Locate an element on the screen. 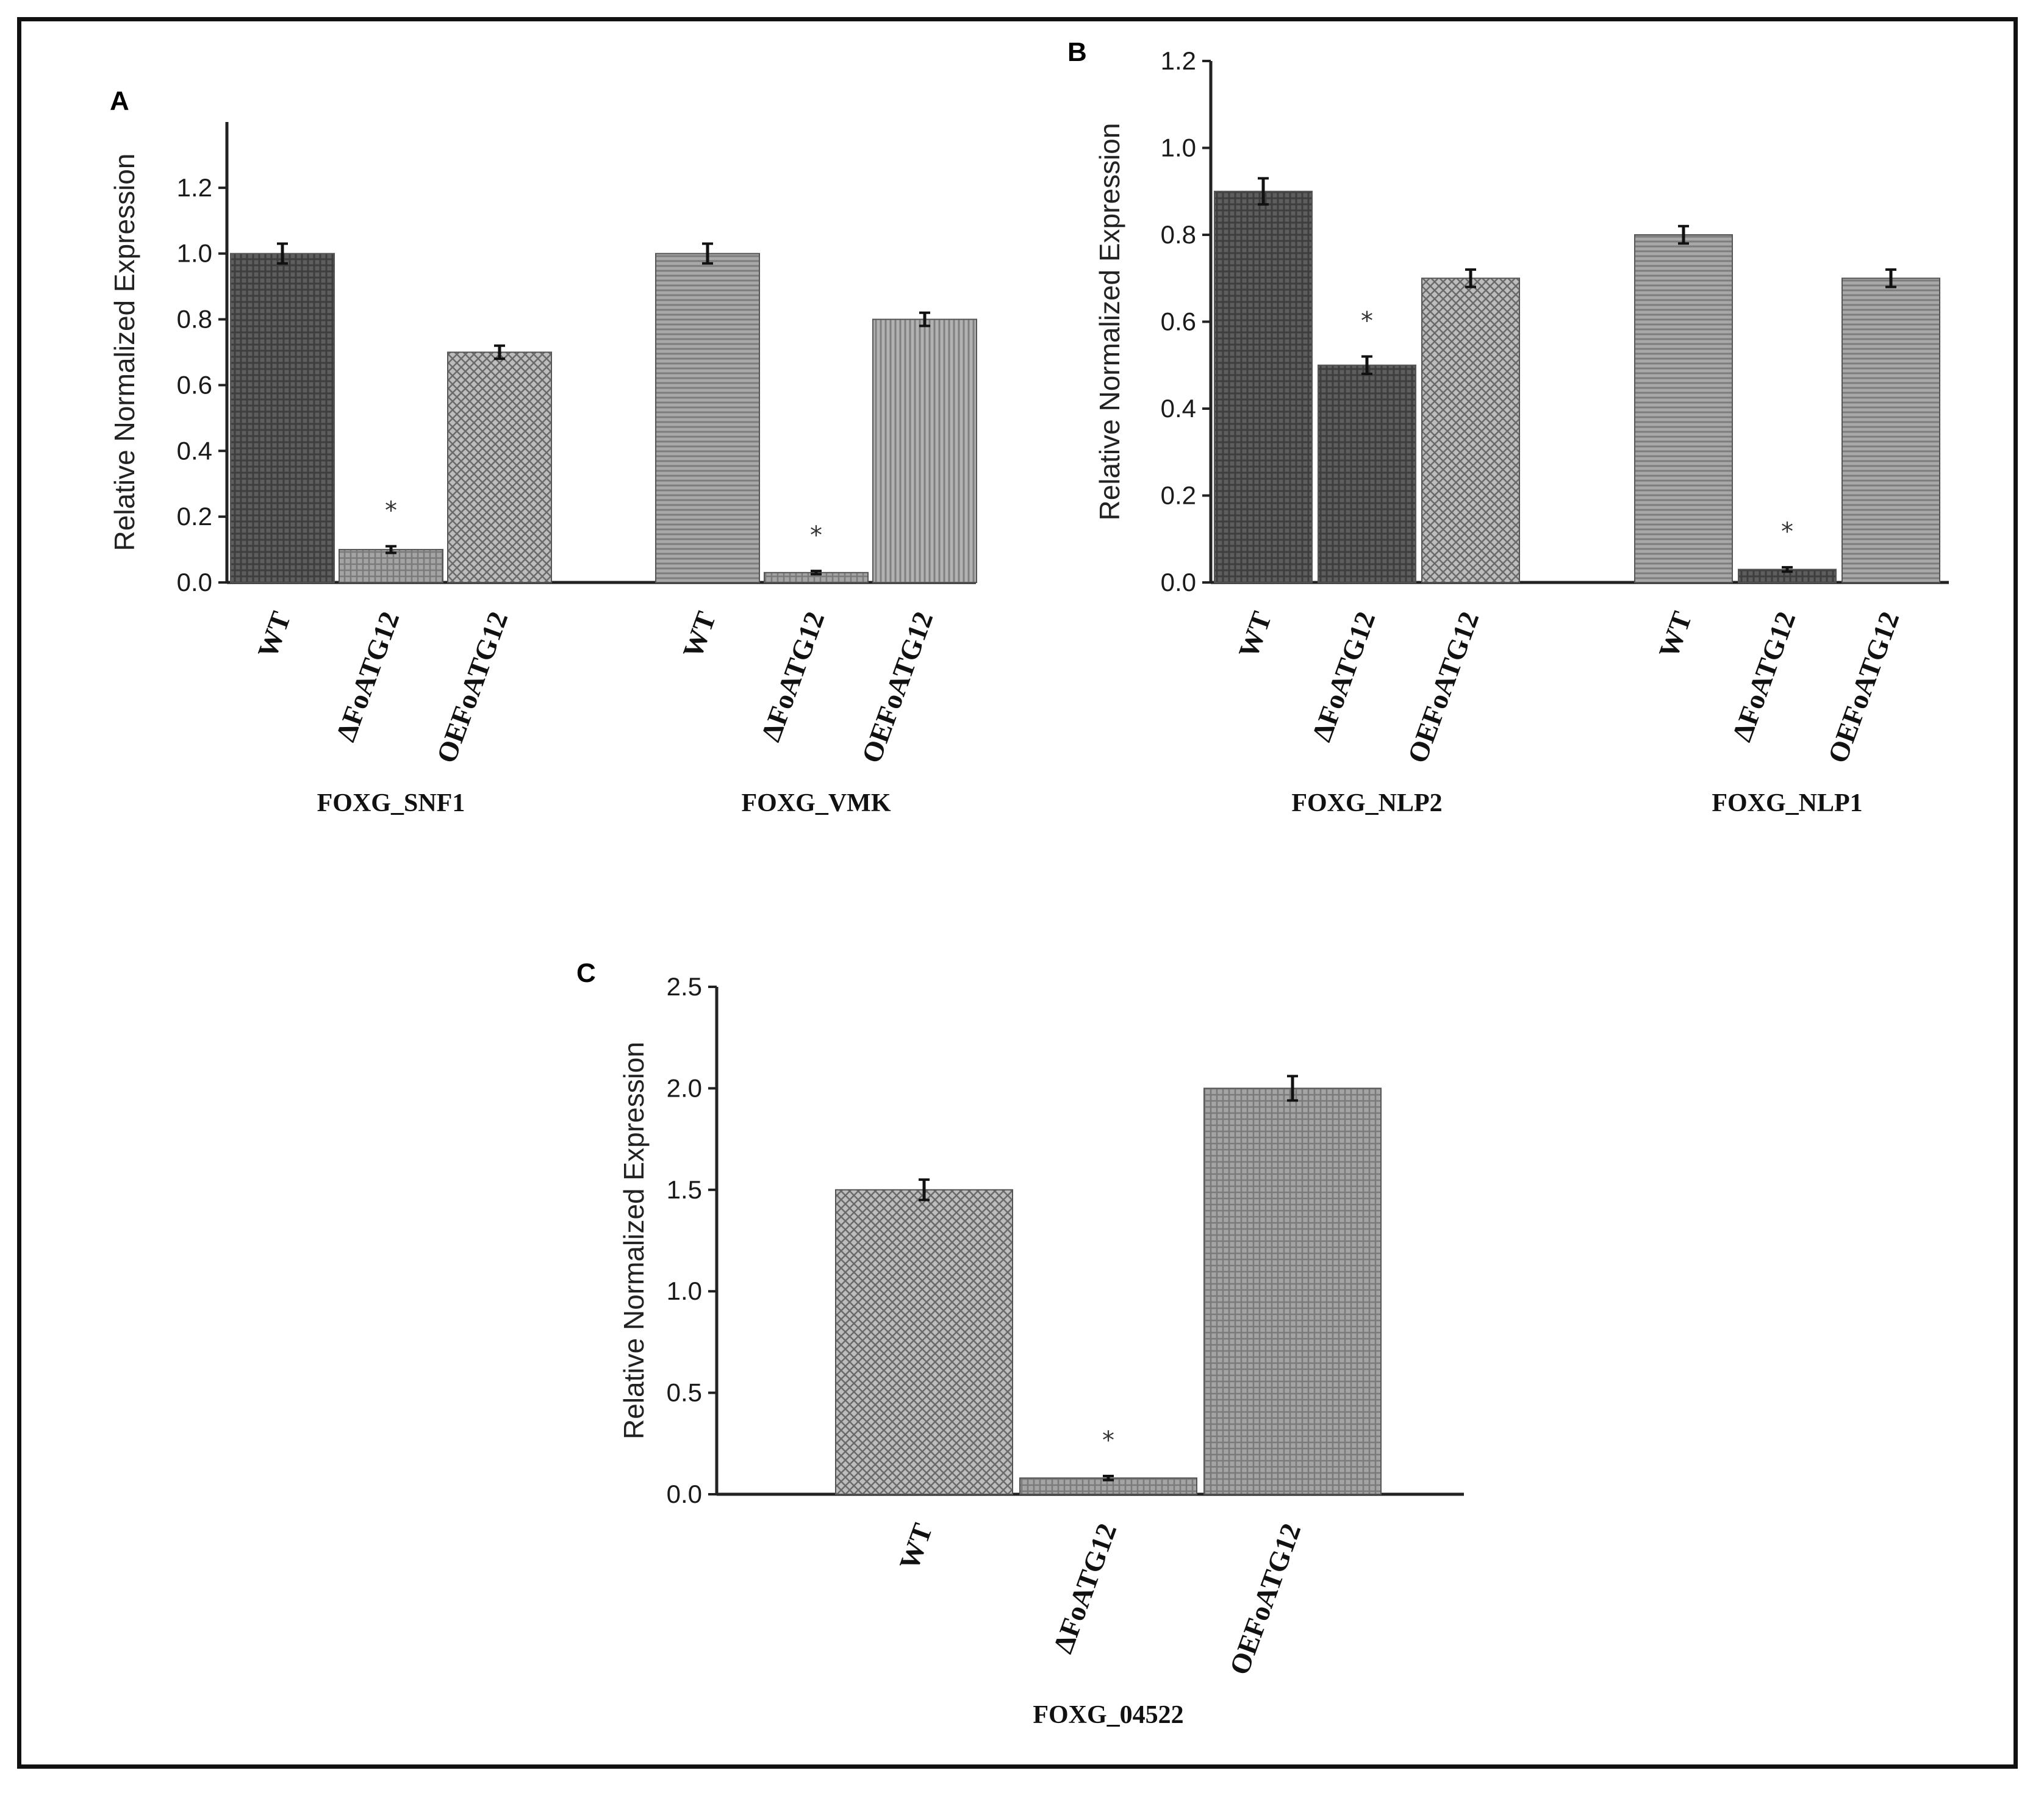  panel-label: A is located at coordinates (119, 101).